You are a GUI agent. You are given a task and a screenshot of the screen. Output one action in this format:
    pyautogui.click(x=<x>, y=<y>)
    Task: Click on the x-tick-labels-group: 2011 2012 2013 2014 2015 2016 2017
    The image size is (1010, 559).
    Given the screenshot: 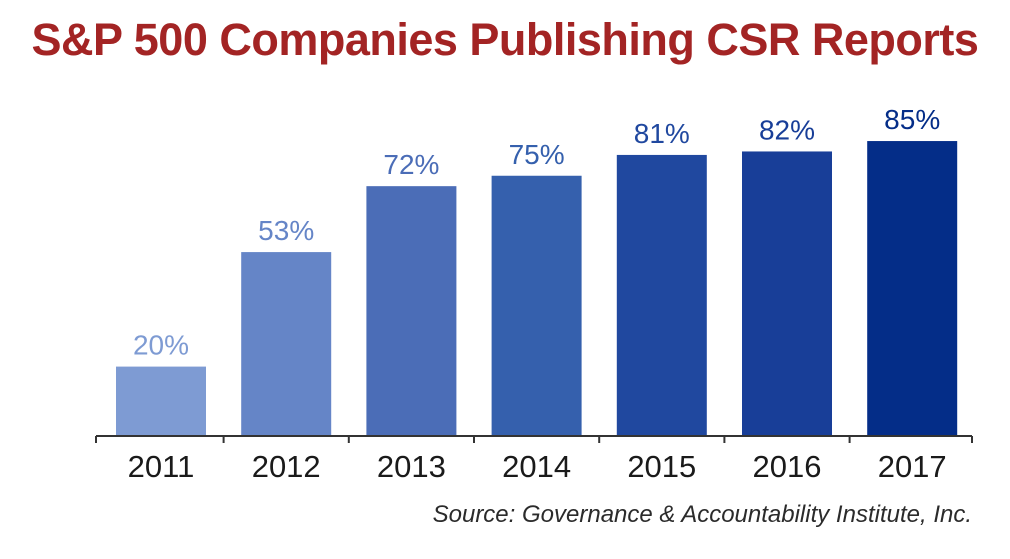 What is the action you would take?
    pyautogui.click(x=537, y=466)
    